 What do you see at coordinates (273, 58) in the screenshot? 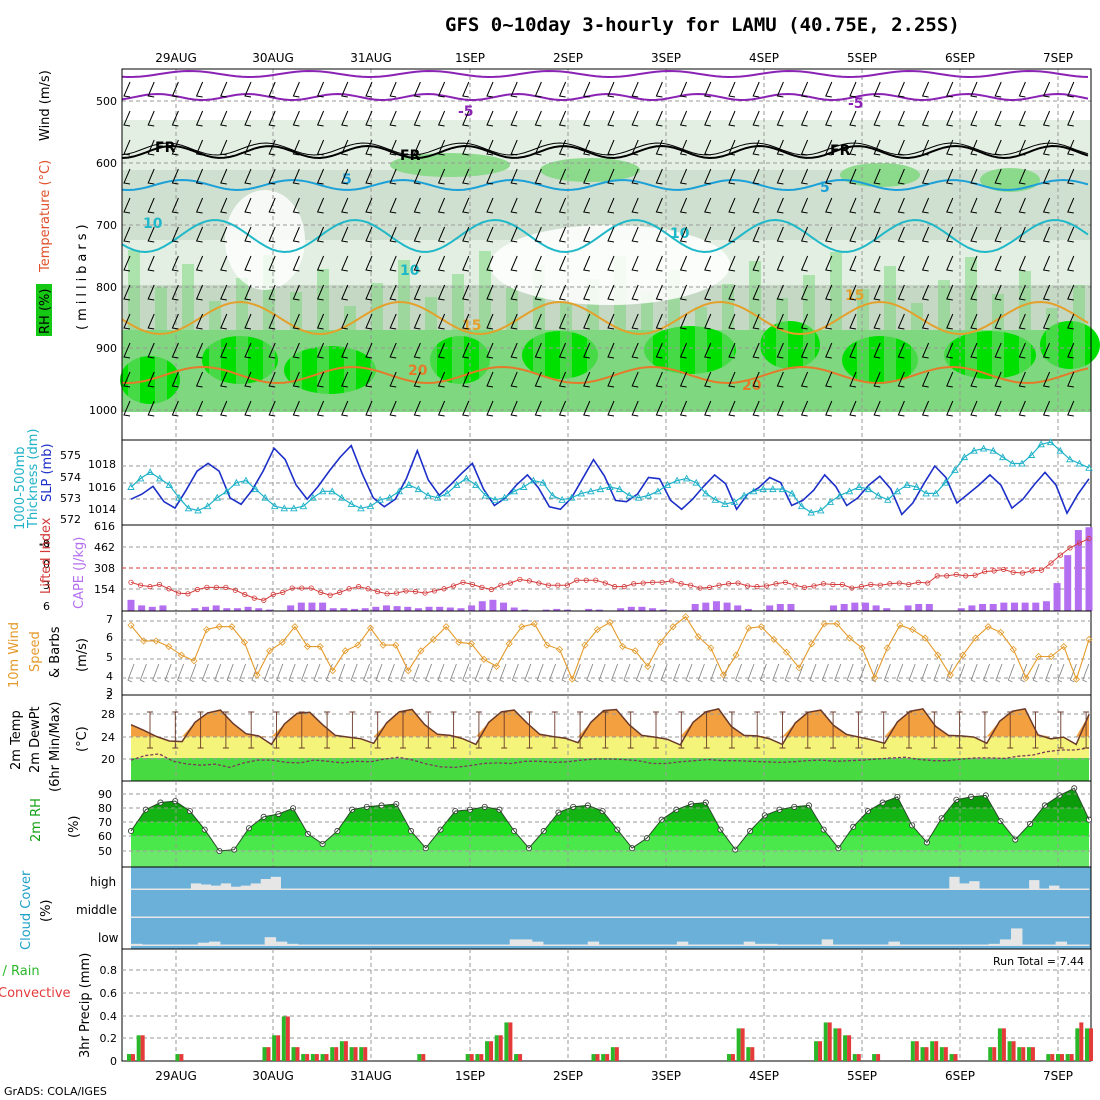
I see `top-day-label: 30AUG` at bounding box center [273, 58].